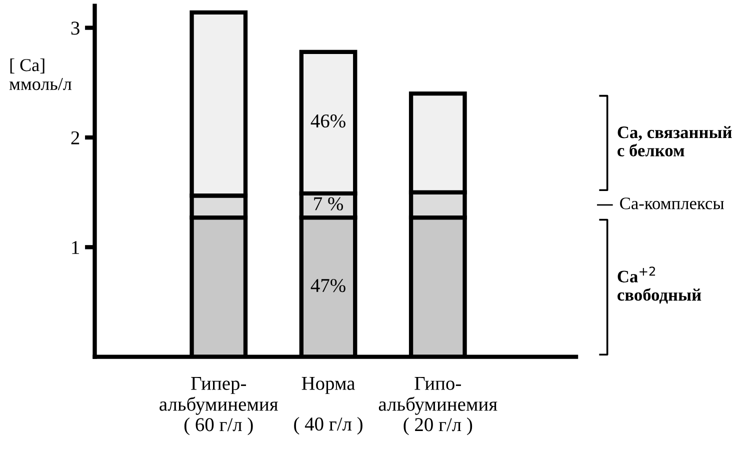 The height and width of the screenshot is (450, 752). What do you see at coordinates (40, 74) in the screenshot?
I see `y-axis-title: [ Ca] ммоль/л` at bounding box center [40, 74].